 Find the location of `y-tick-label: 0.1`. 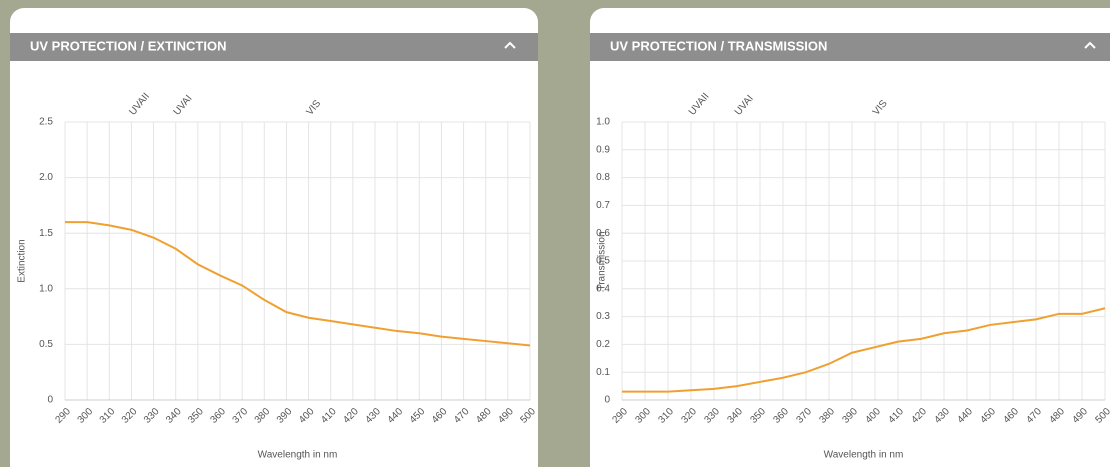

y-tick-label: 0.1 is located at coordinates (603, 372).